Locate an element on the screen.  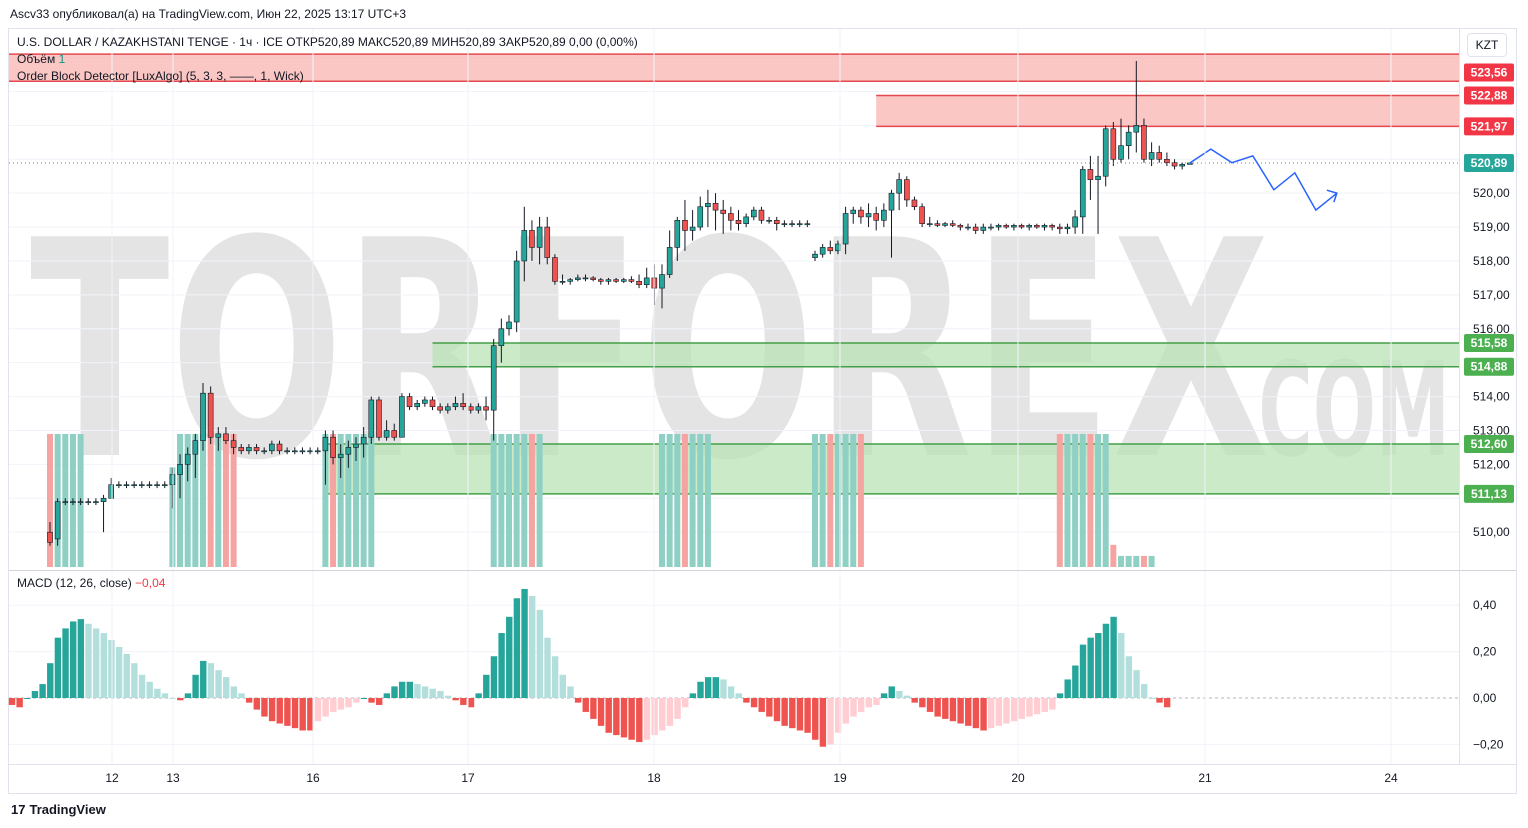
tradingview-brand: 17 TradingView is located at coordinates (58, 809).